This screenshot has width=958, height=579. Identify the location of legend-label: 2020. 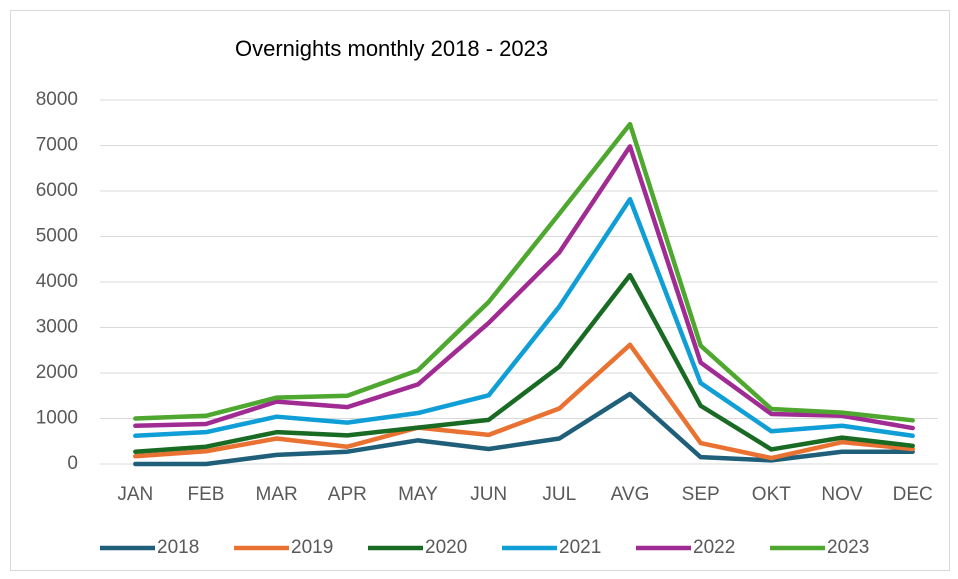
(446, 547).